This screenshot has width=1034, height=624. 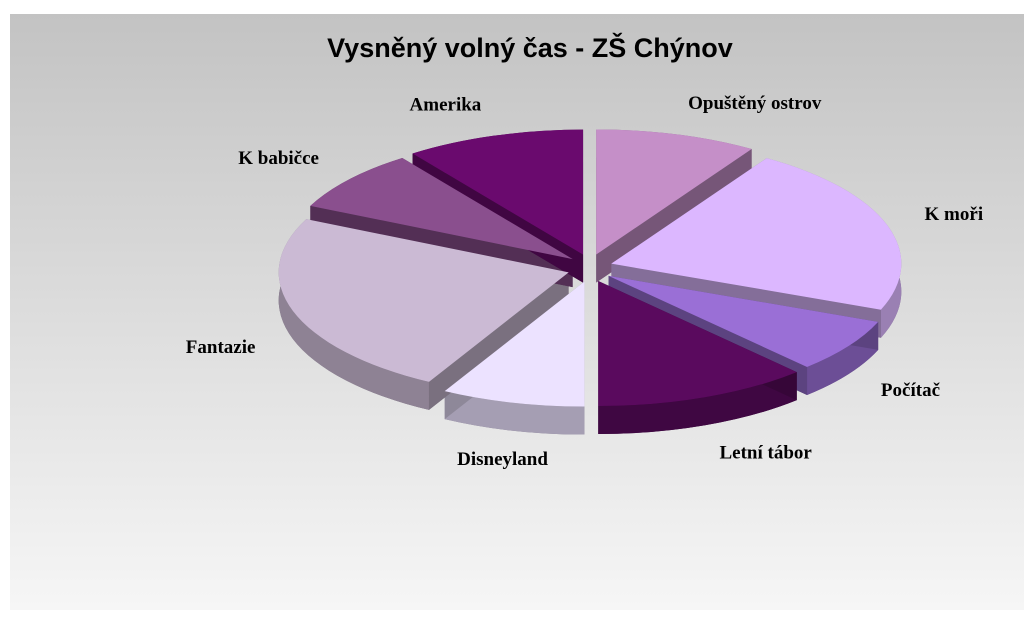 I want to click on slice-label: Počítač, so click(x=910, y=390).